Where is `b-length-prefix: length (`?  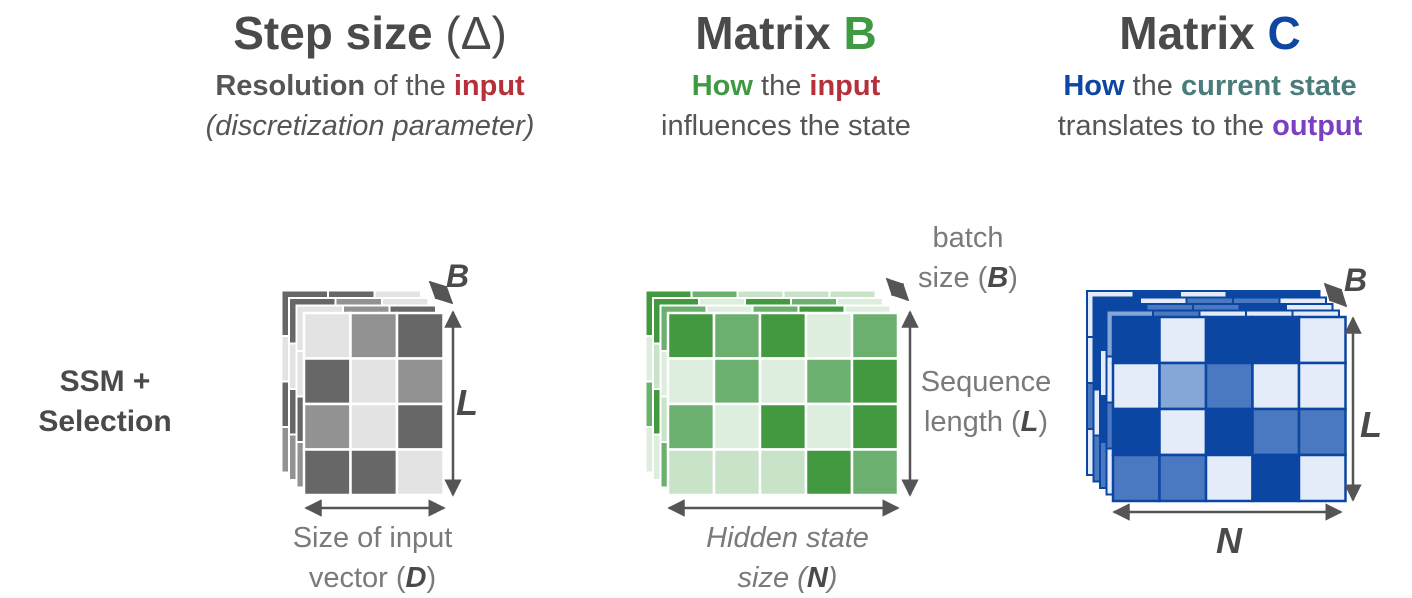 b-length-prefix: length ( is located at coordinates (972, 422).